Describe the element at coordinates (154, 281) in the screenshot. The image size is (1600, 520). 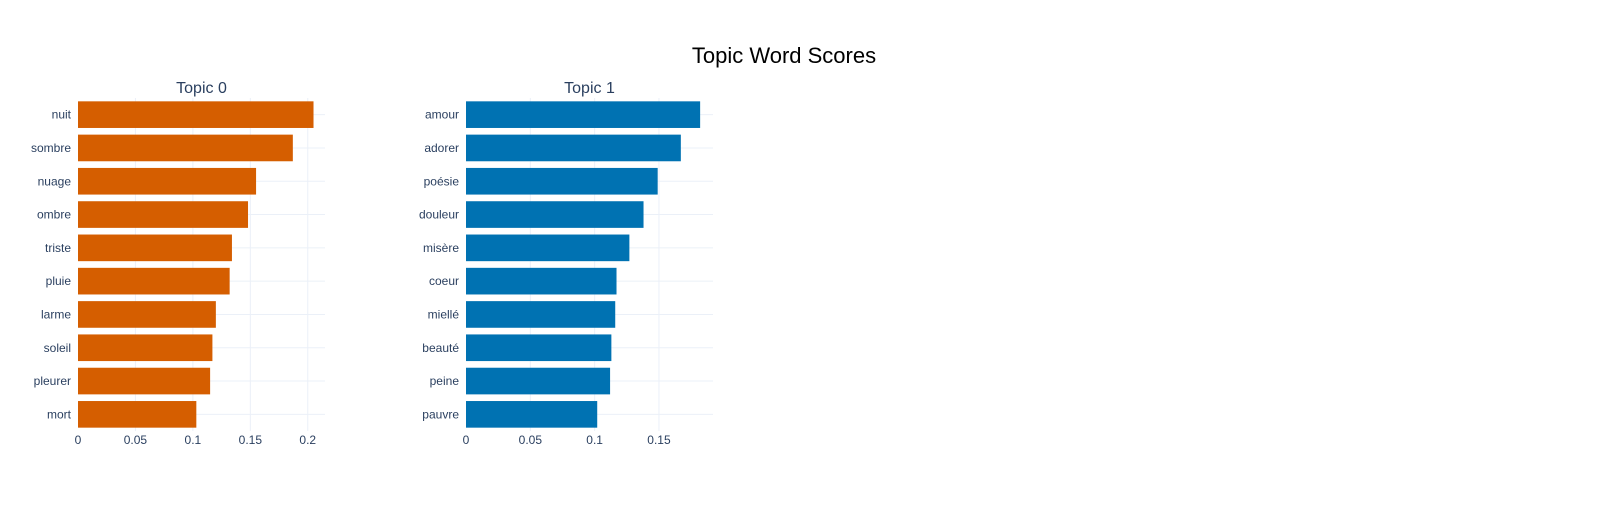
I see `bar-pluie` at that location.